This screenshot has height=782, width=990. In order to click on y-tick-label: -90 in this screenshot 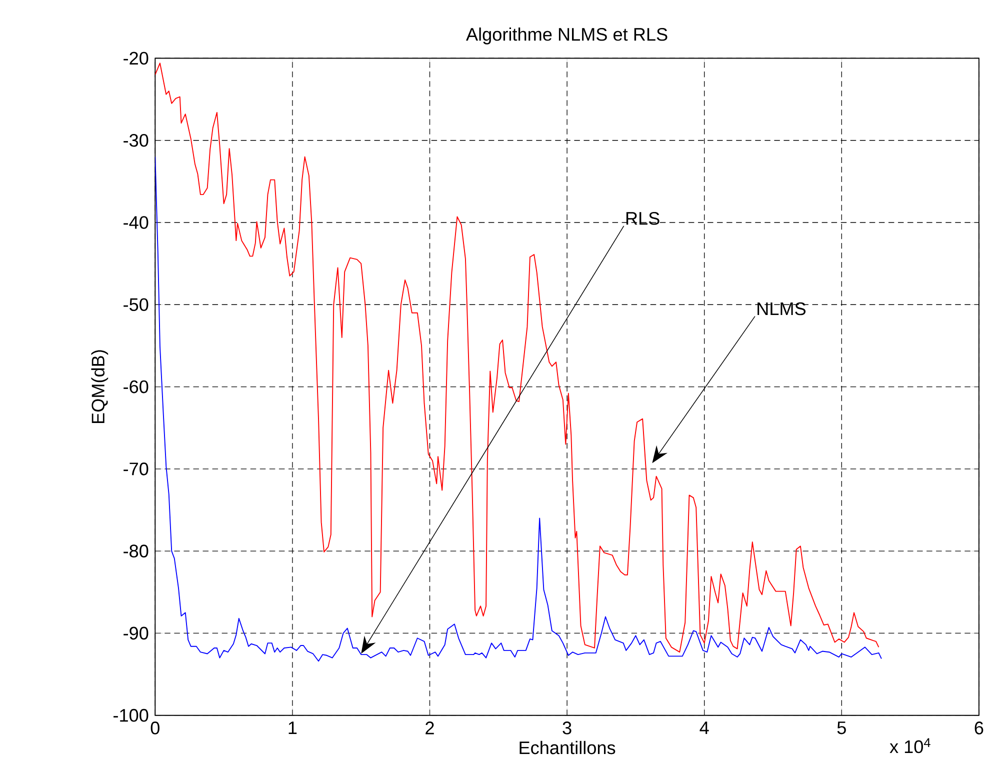, I will do `click(136, 633)`.